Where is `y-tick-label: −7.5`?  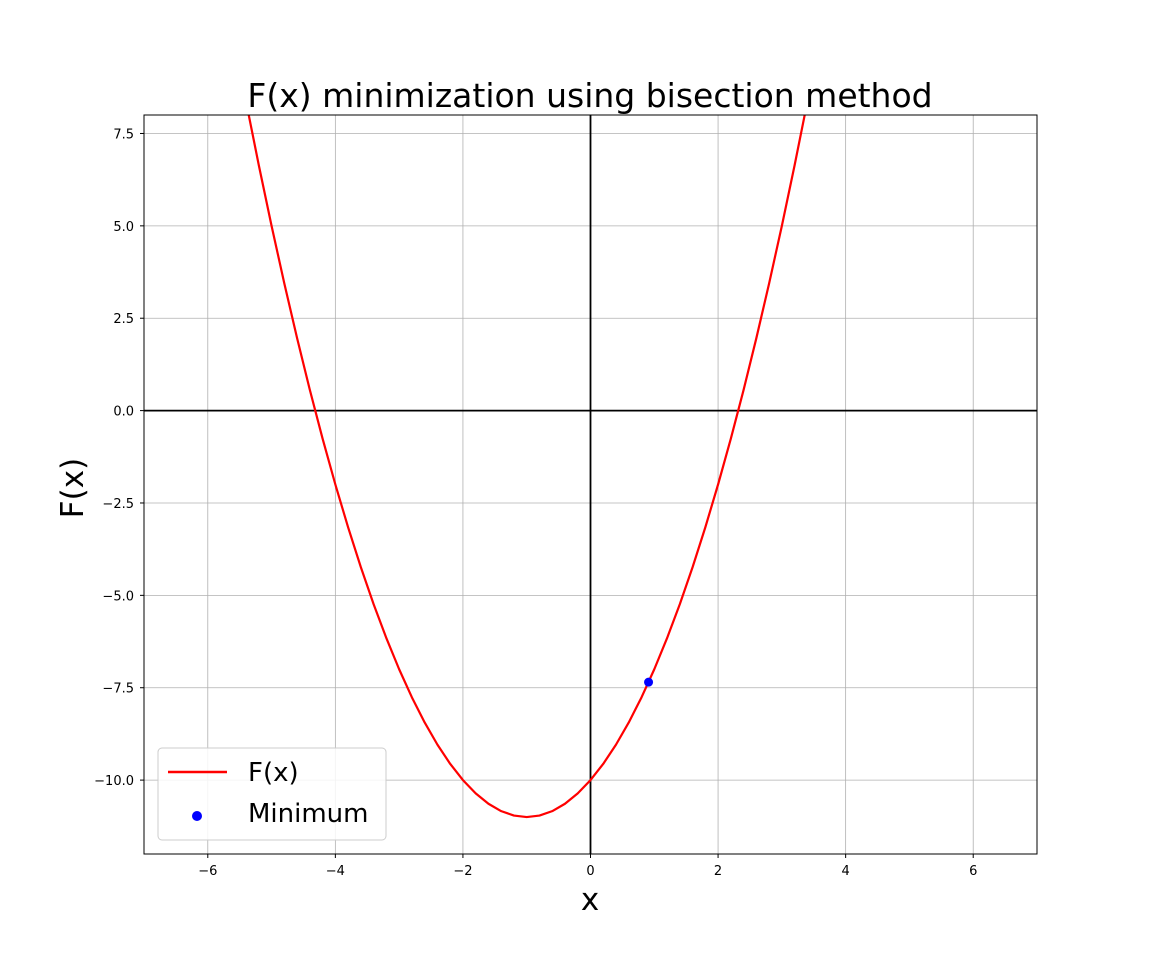
y-tick-label: −7.5 is located at coordinates (118, 689).